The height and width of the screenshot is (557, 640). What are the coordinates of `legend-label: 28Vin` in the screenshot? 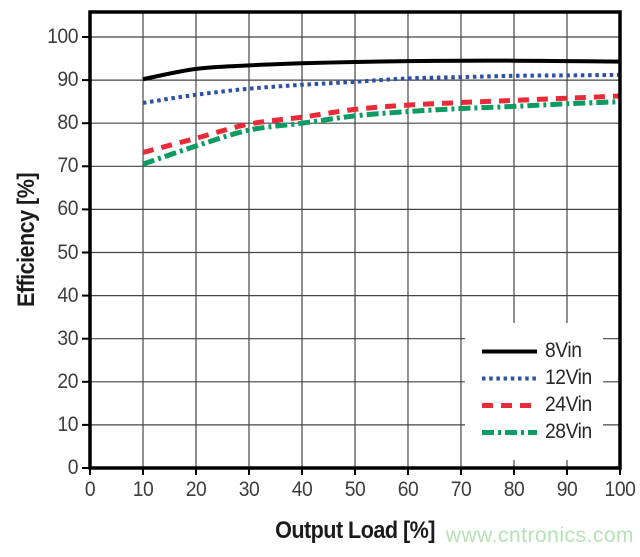 It's located at (568, 431).